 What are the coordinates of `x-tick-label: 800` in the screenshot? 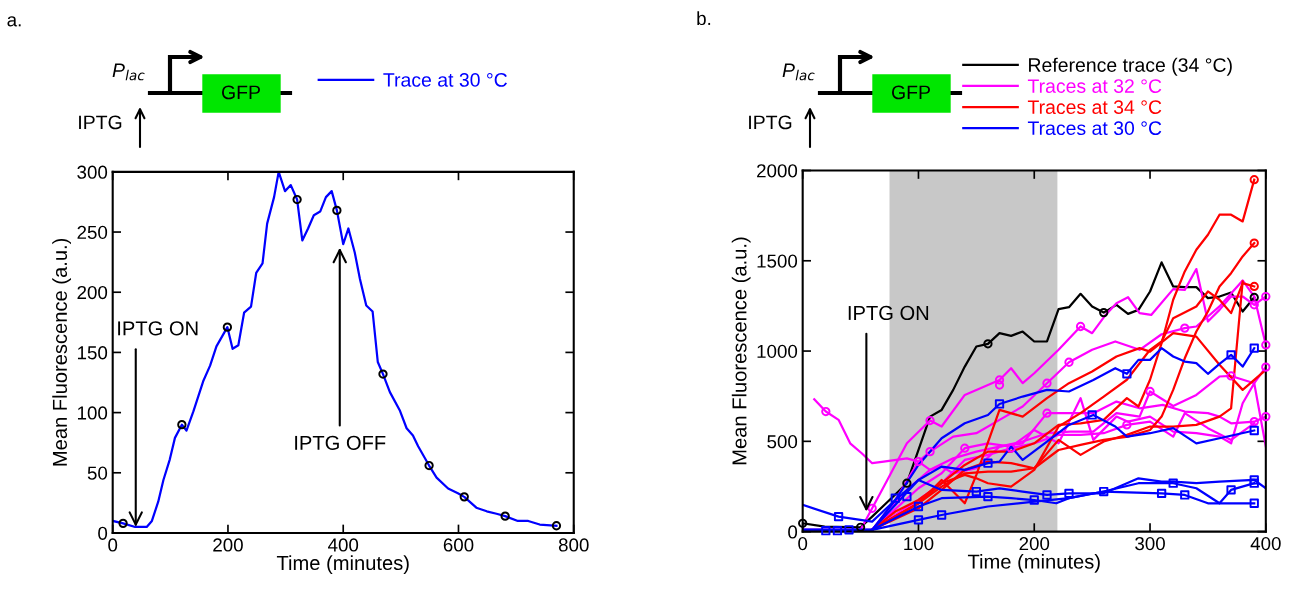 It's located at (573, 545).